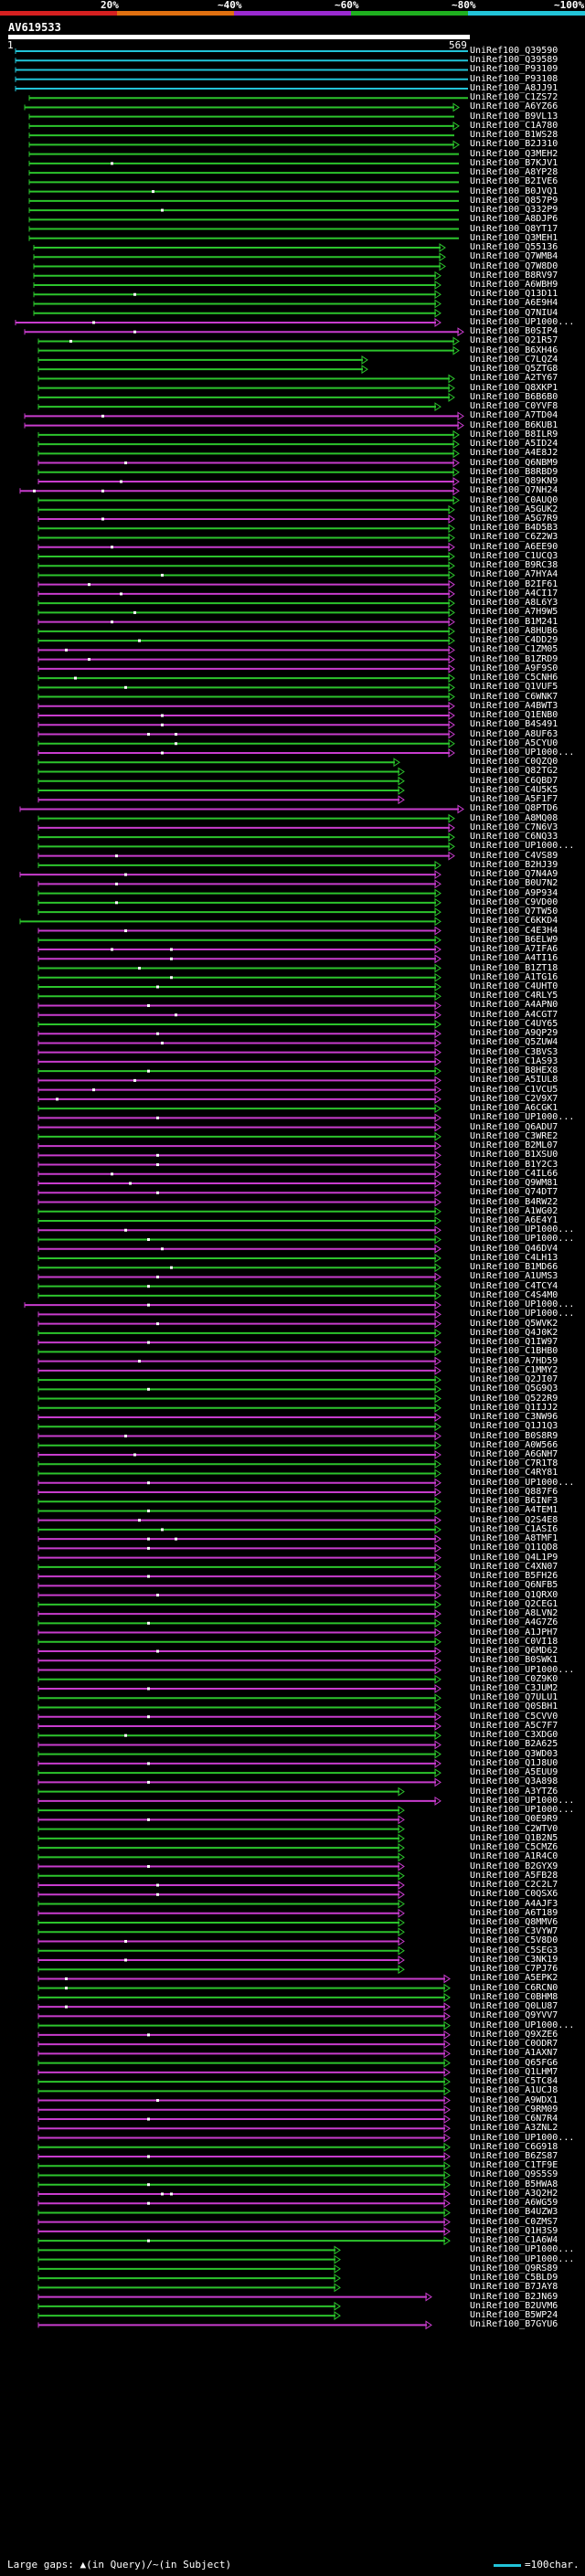  Describe the element at coordinates (514, 1987) in the screenshot. I see `hit-label: UniRef100_C6RCN0` at that location.